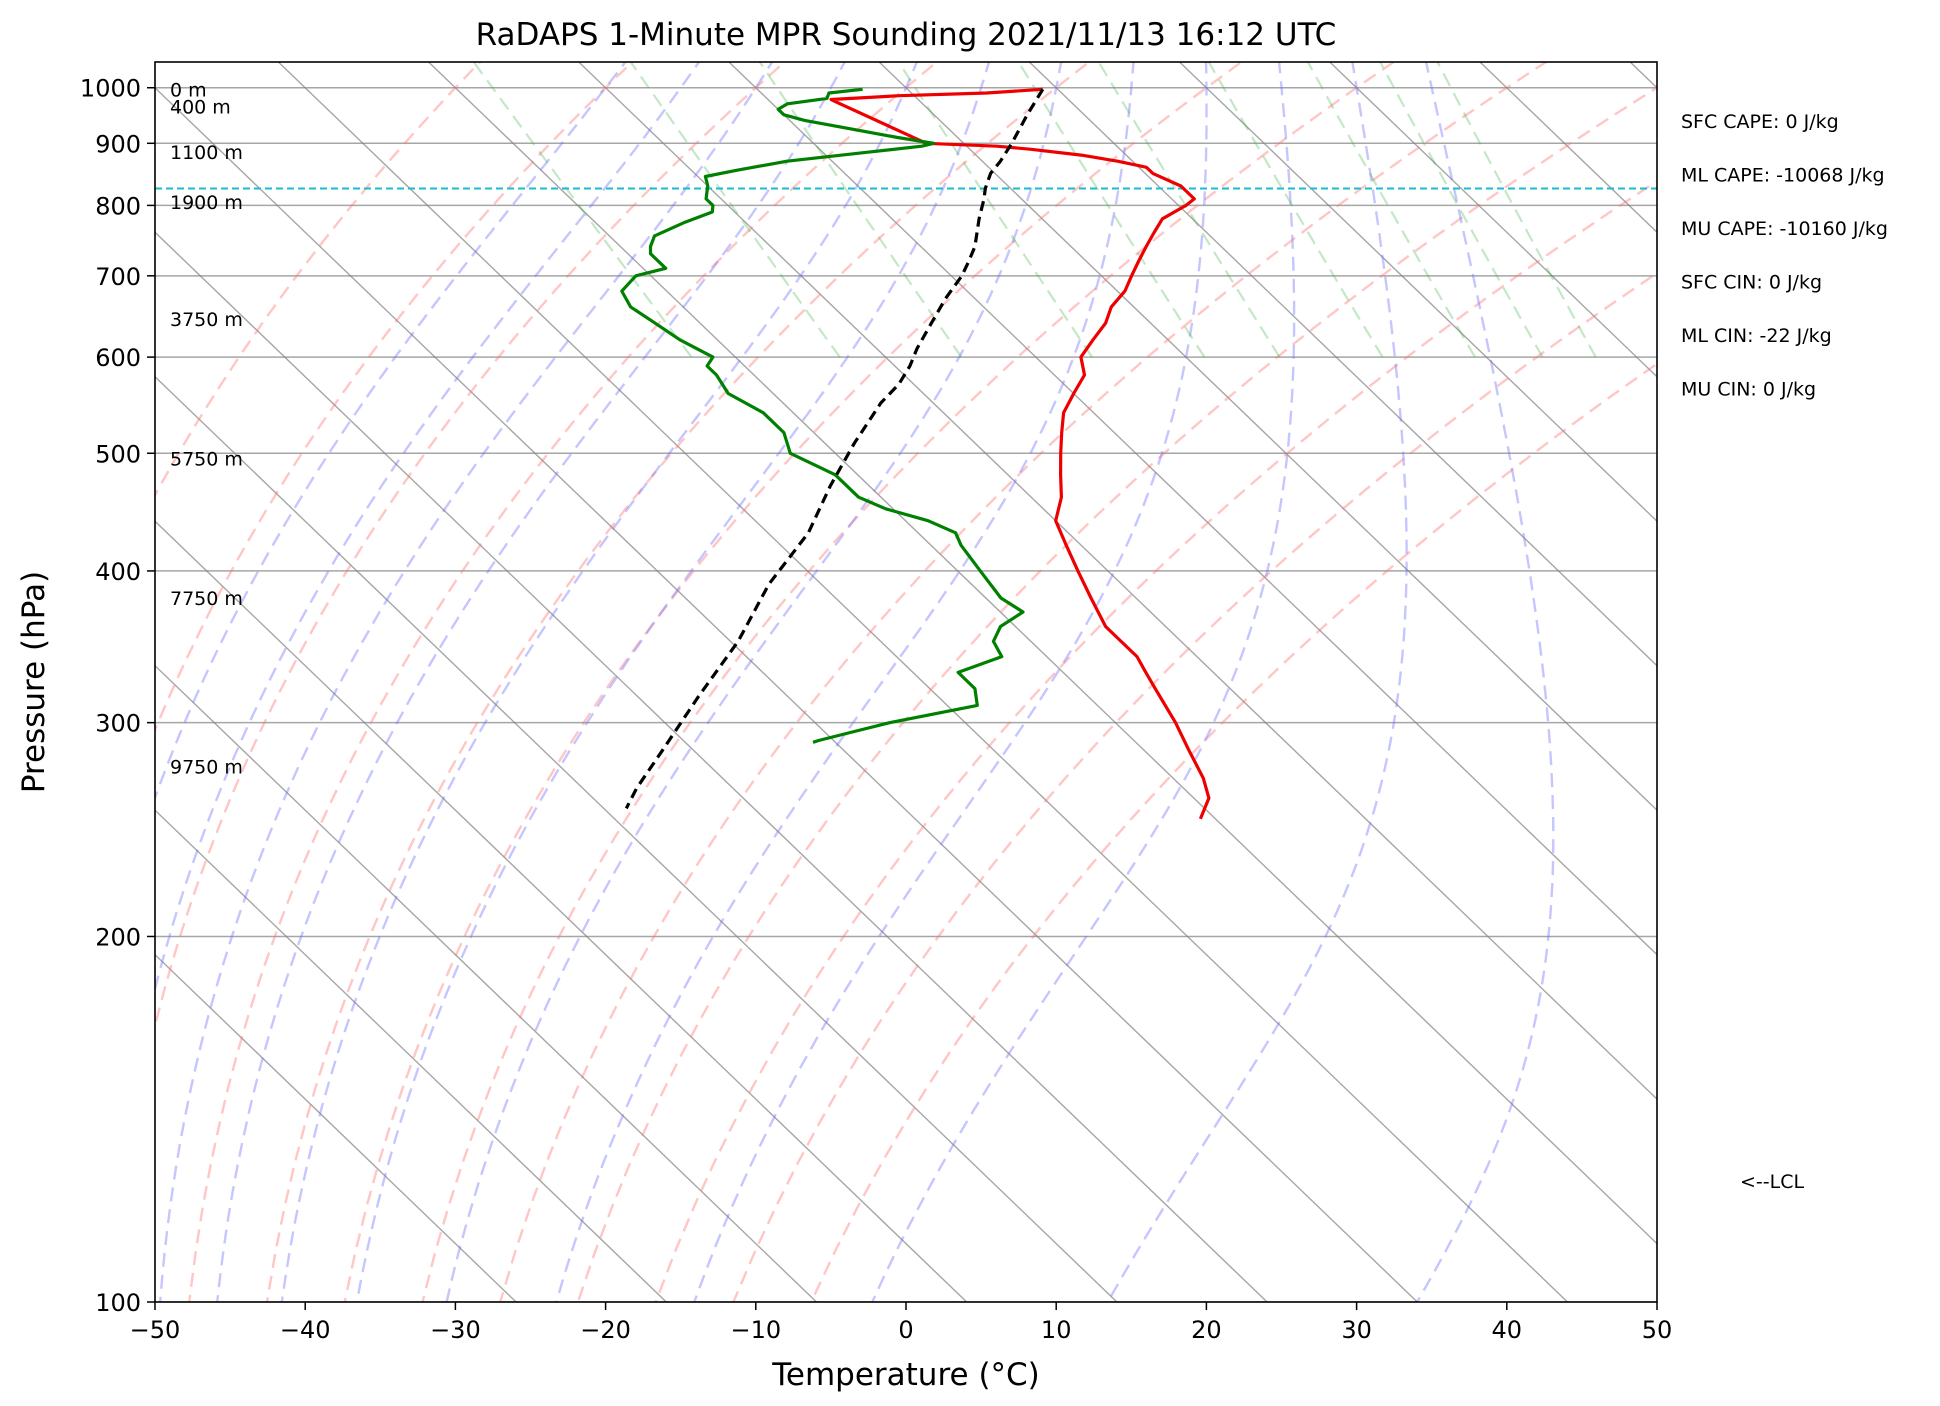  What do you see at coordinates (1507, 1330) in the screenshot?
I see `x-tick-label: 40` at bounding box center [1507, 1330].